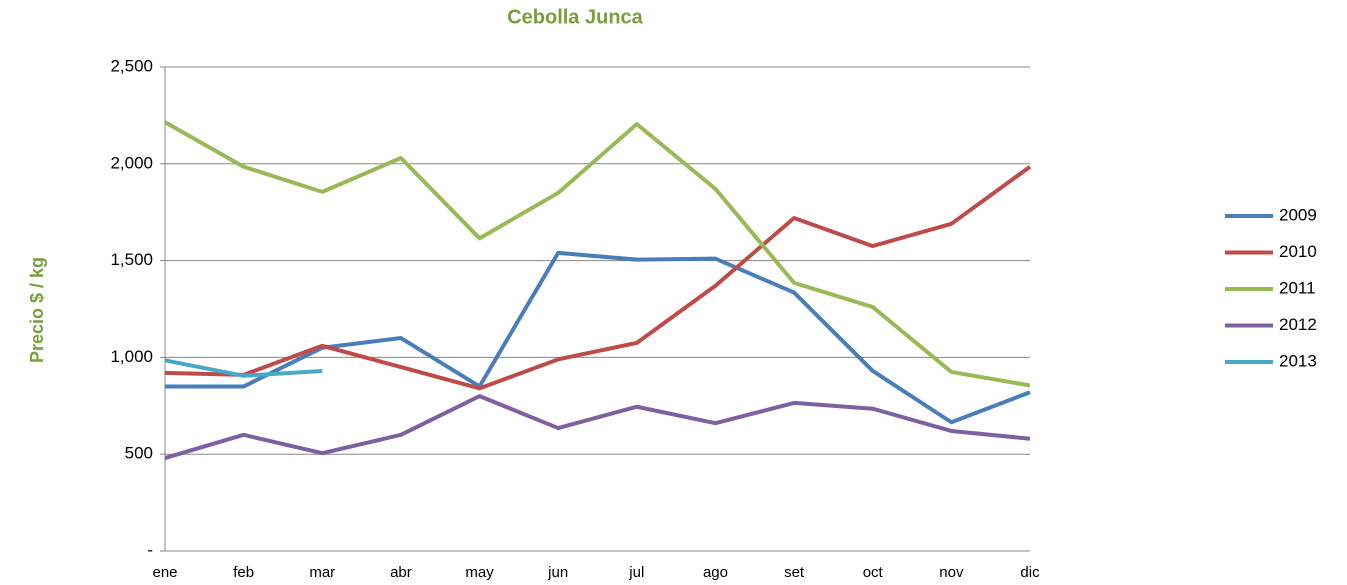 This screenshot has width=1347, height=585. Describe the element at coordinates (401, 572) in the screenshot. I see `x-tick-label: abr` at that location.